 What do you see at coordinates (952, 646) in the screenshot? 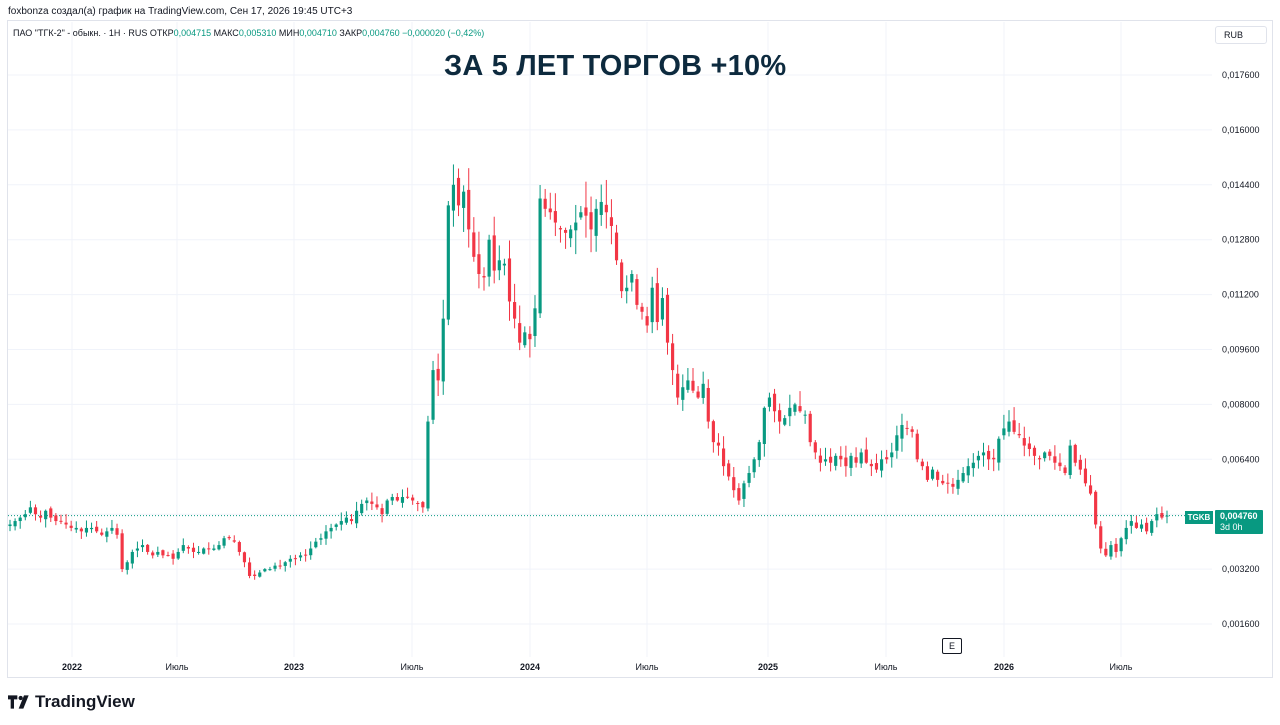
I see `earnings-event-badge: E` at bounding box center [952, 646].